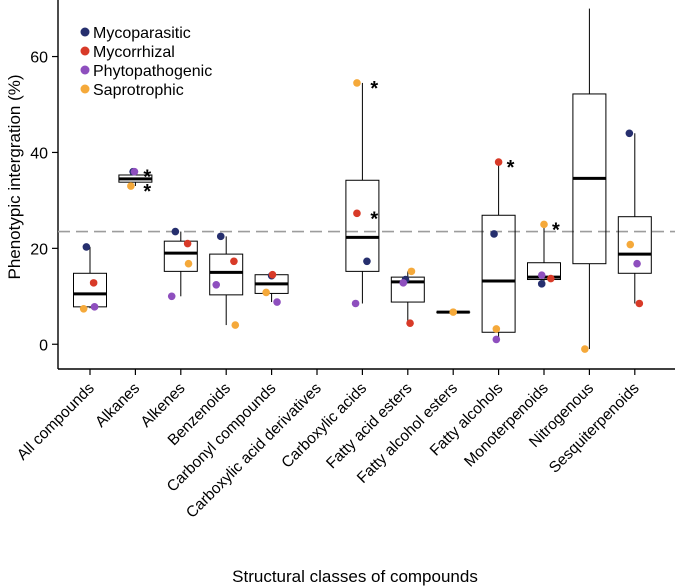 This screenshot has height=586, width=675. Describe the element at coordinates (39, 58) in the screenshot. I see `y-tick-label: 60` at that location.